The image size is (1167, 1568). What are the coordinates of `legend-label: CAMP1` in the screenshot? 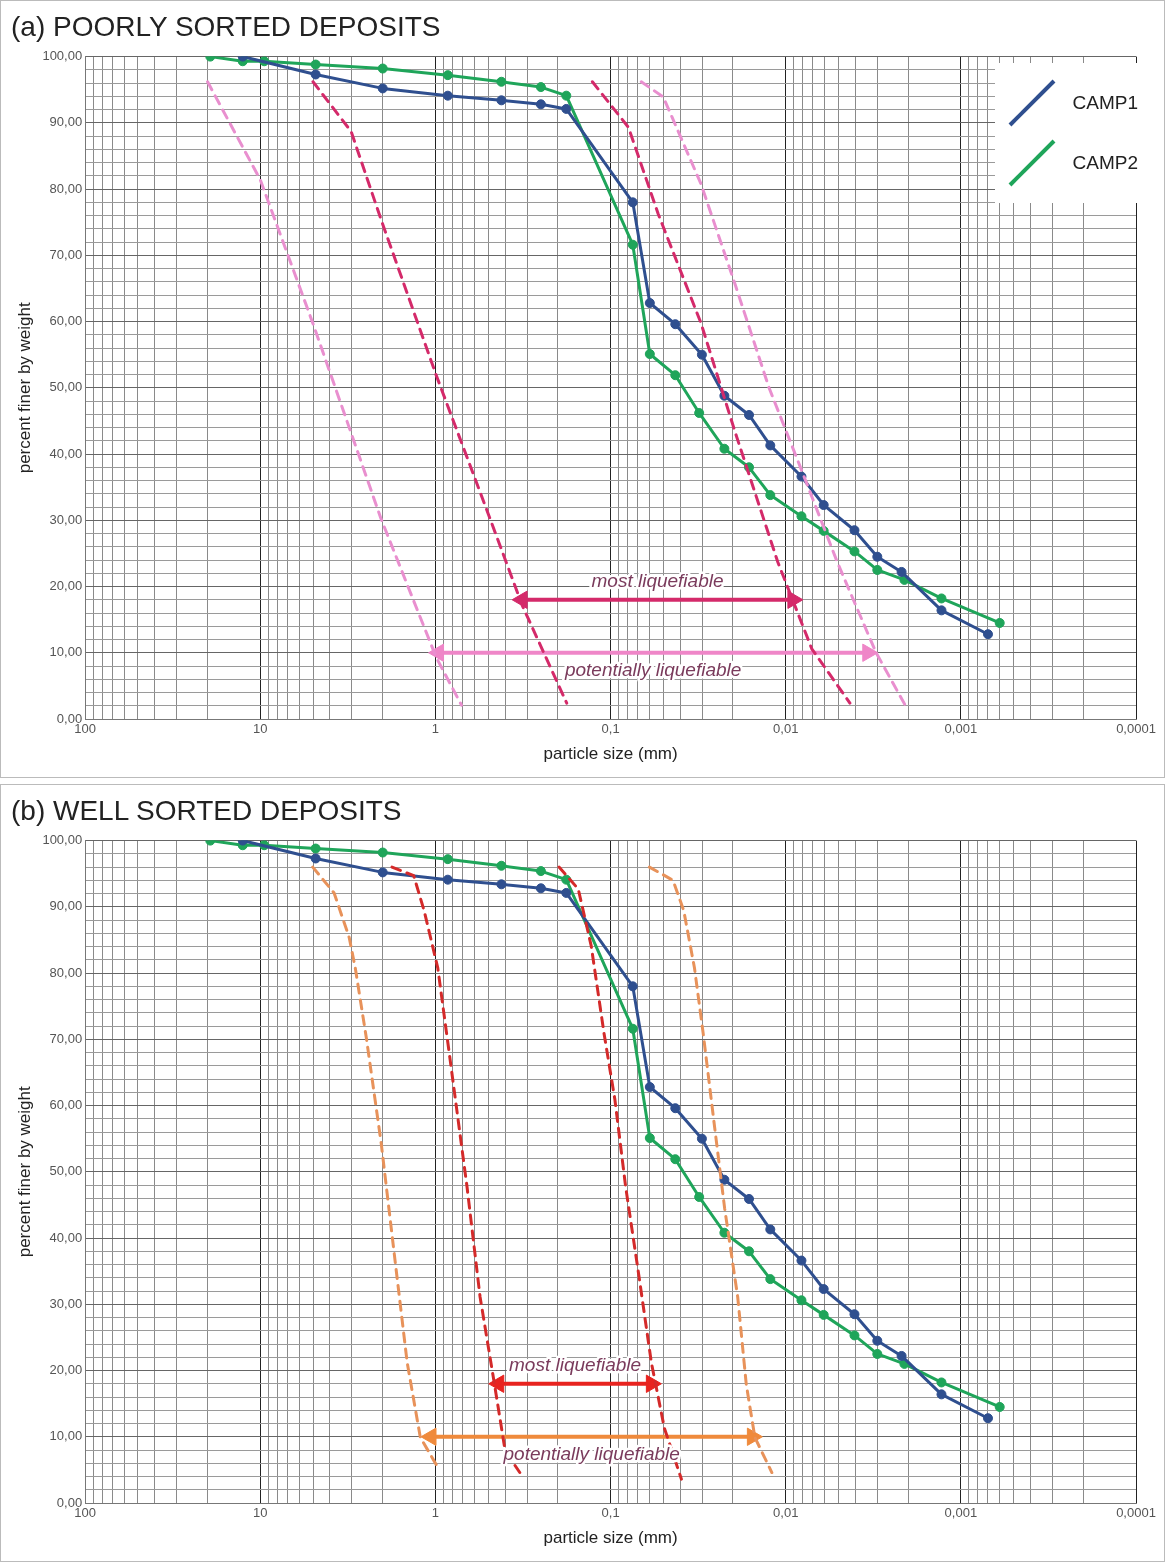 It's located at (1105, 102).